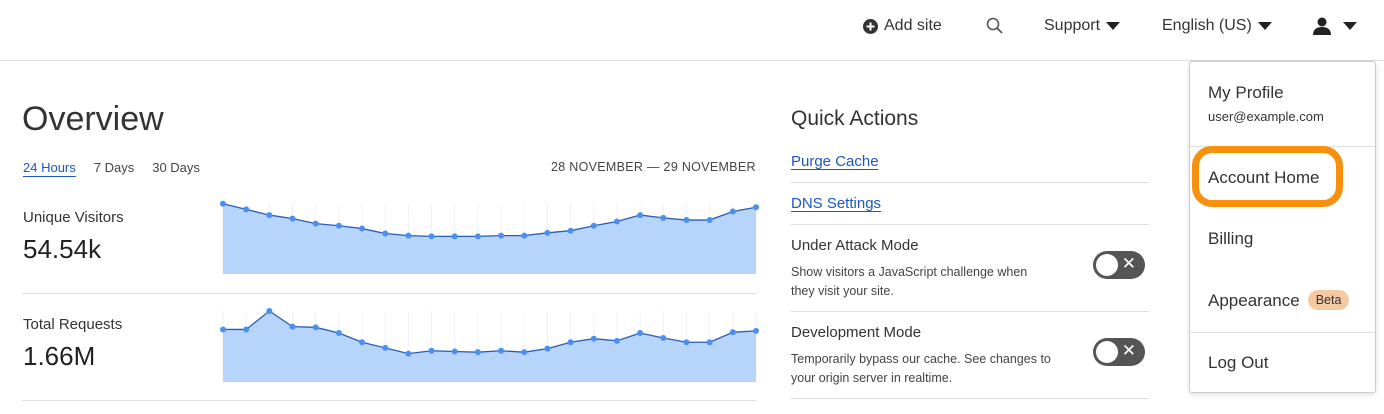 Image resolution: width=1384 pixels, height=414 pixels. What do you see at coordinates (59, 356) in the screenshot?
I see `metric-value: 1.66M` at bounding box center [59, 356].